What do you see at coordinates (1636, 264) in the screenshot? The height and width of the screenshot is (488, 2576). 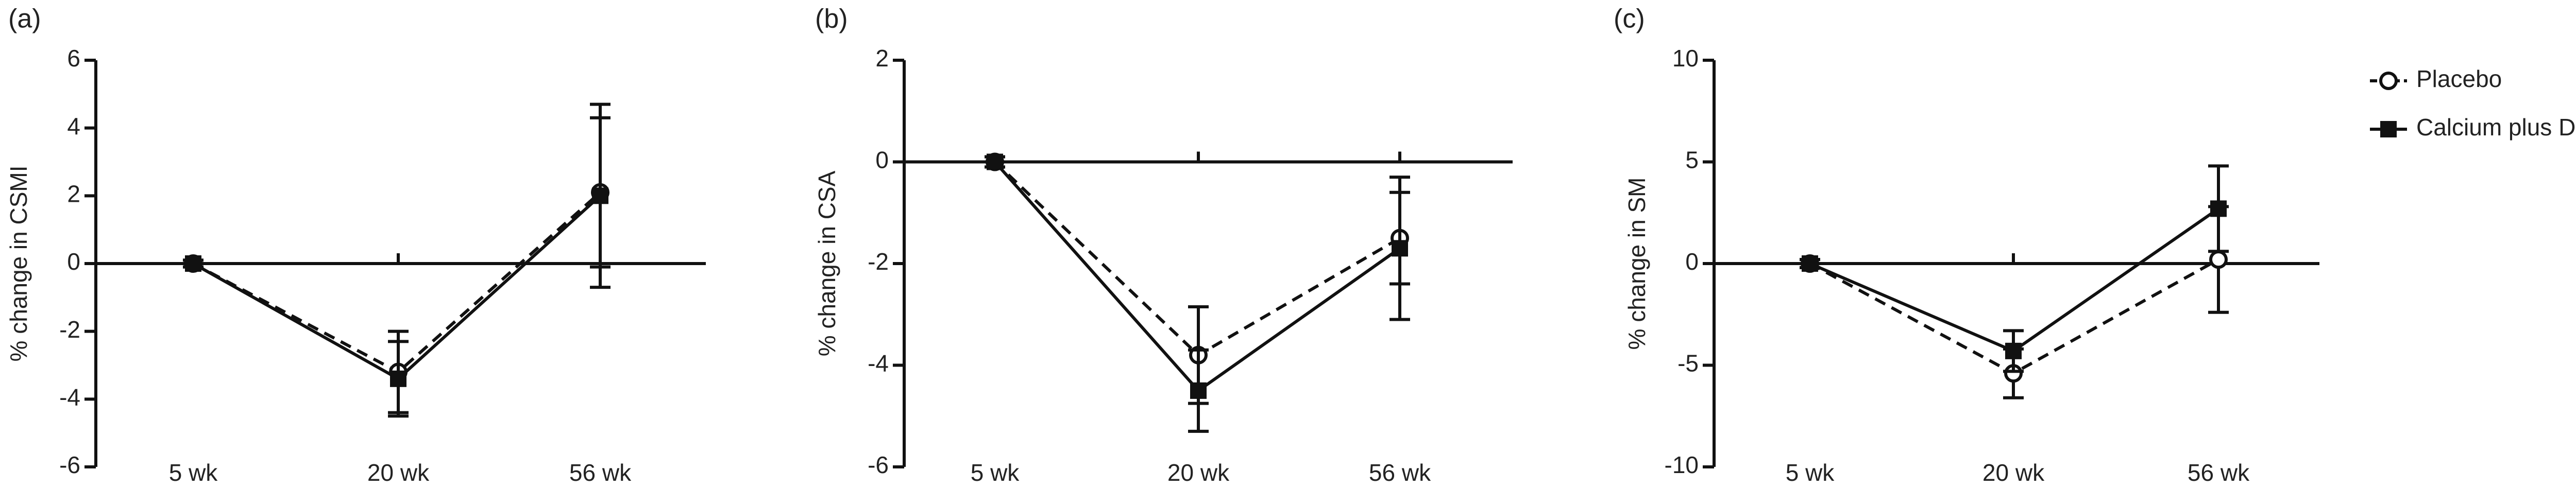 I see `y-axis-label: % change in SM` at bounding box center [1636, 264].